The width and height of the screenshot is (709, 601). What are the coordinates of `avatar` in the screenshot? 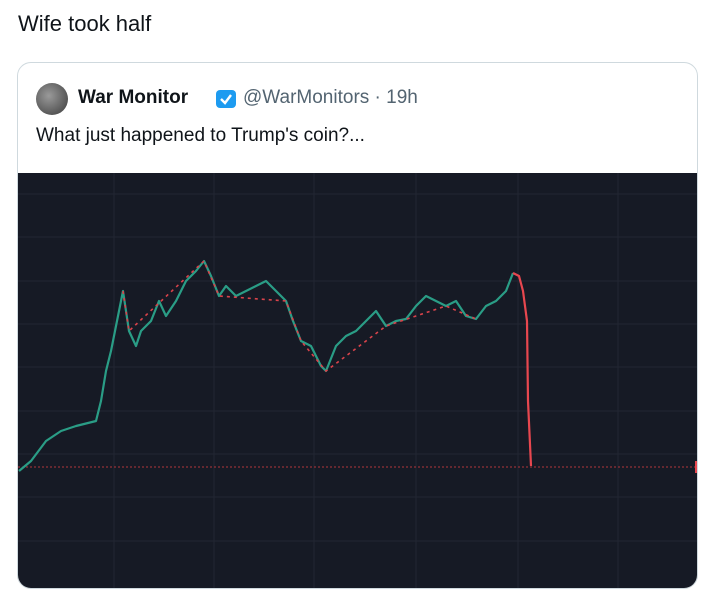 It's located at (52, 99).